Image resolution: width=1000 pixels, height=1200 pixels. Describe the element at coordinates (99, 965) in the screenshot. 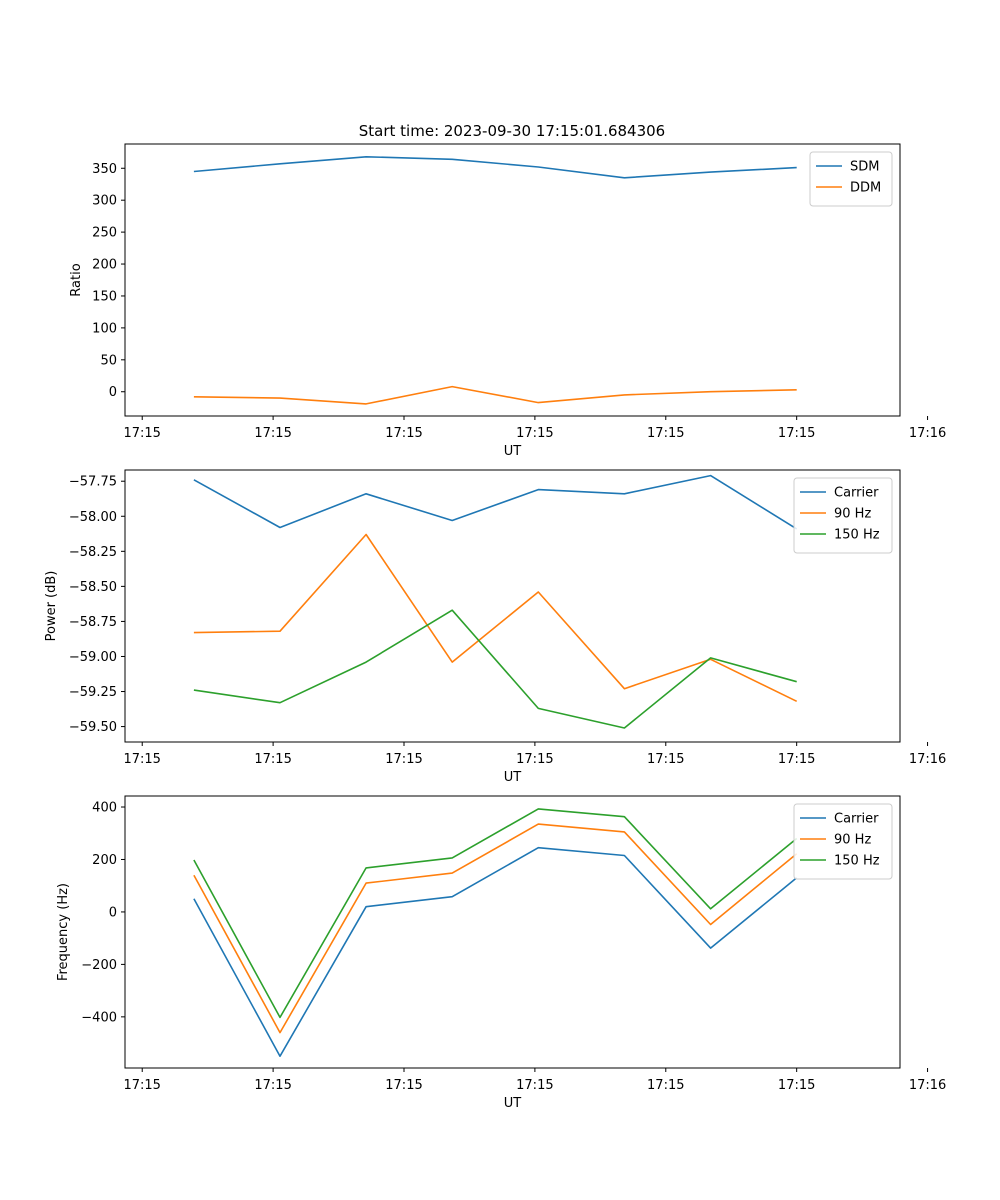

I see `frequency-y-tick-label: −200` at that location.